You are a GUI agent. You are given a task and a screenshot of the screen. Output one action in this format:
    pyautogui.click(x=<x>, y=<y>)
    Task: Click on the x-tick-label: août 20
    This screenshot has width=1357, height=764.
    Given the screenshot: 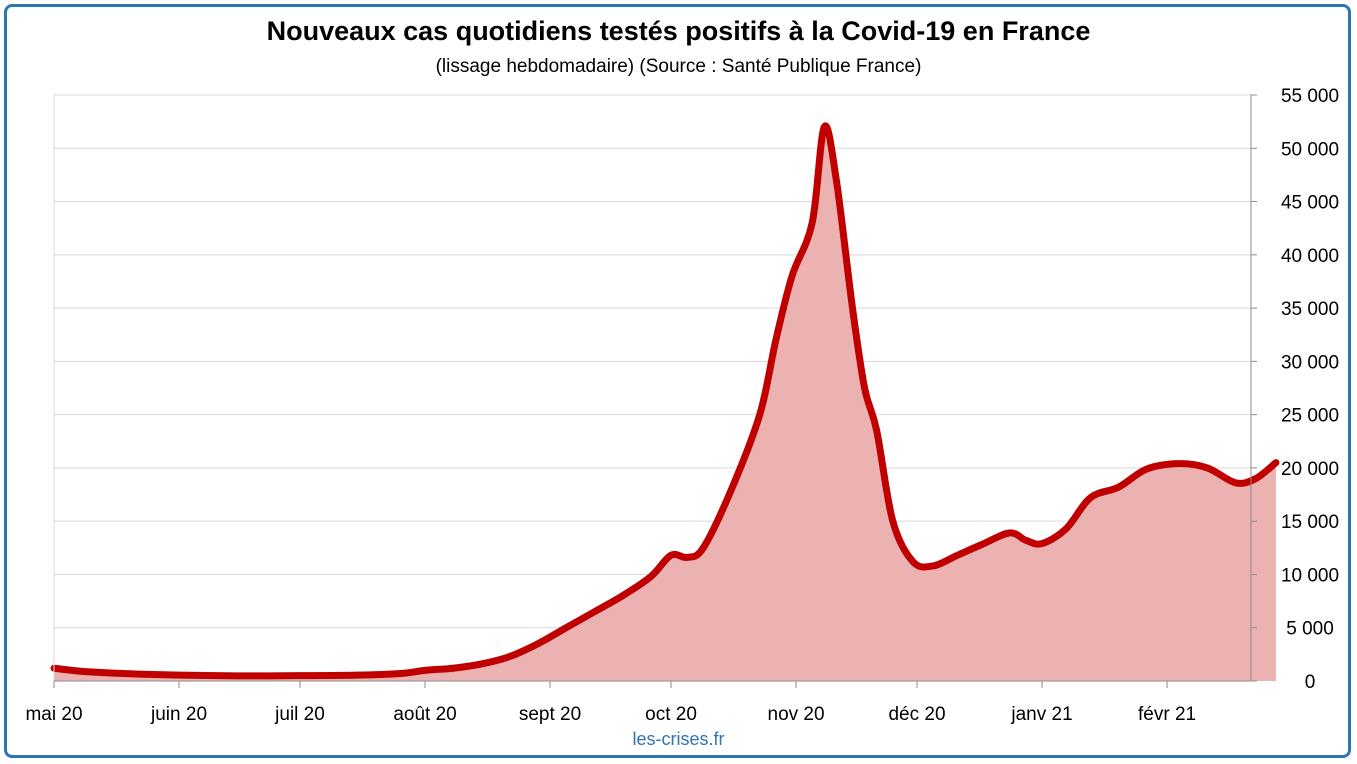 What is the action you would take?
    pyautogui.click(x=424, y=714)
    